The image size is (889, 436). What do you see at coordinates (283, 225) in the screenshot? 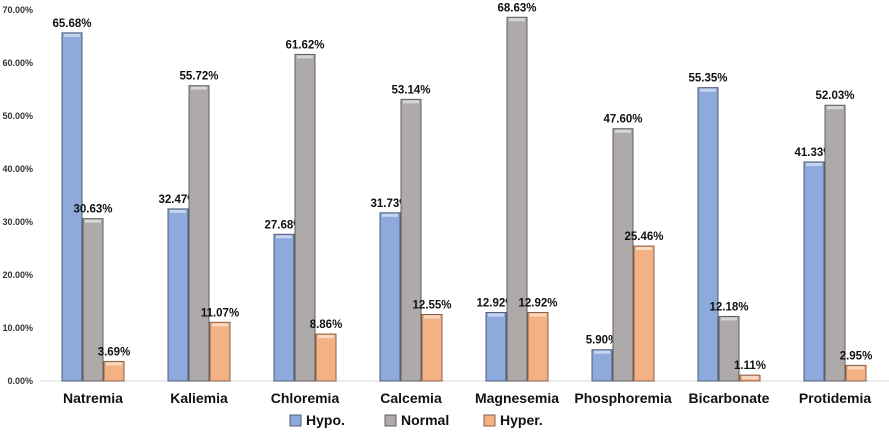
I see `data-label: 27.68%` at bounding box center [283, 225].